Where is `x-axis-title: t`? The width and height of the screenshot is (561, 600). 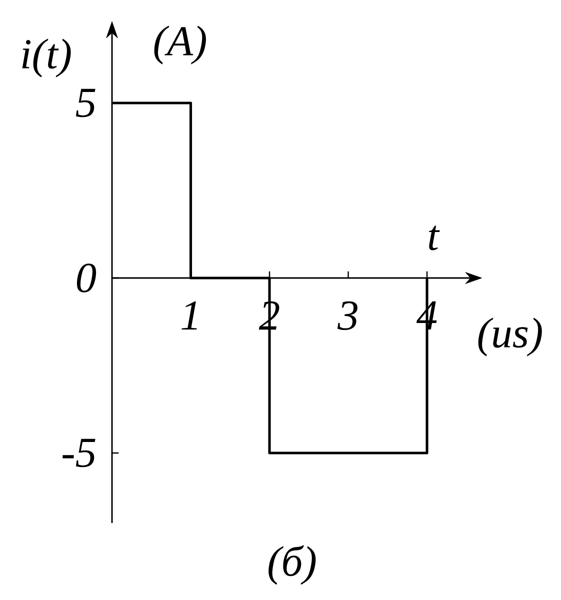
x-axis-title: t is located at coordinates (434, 238).